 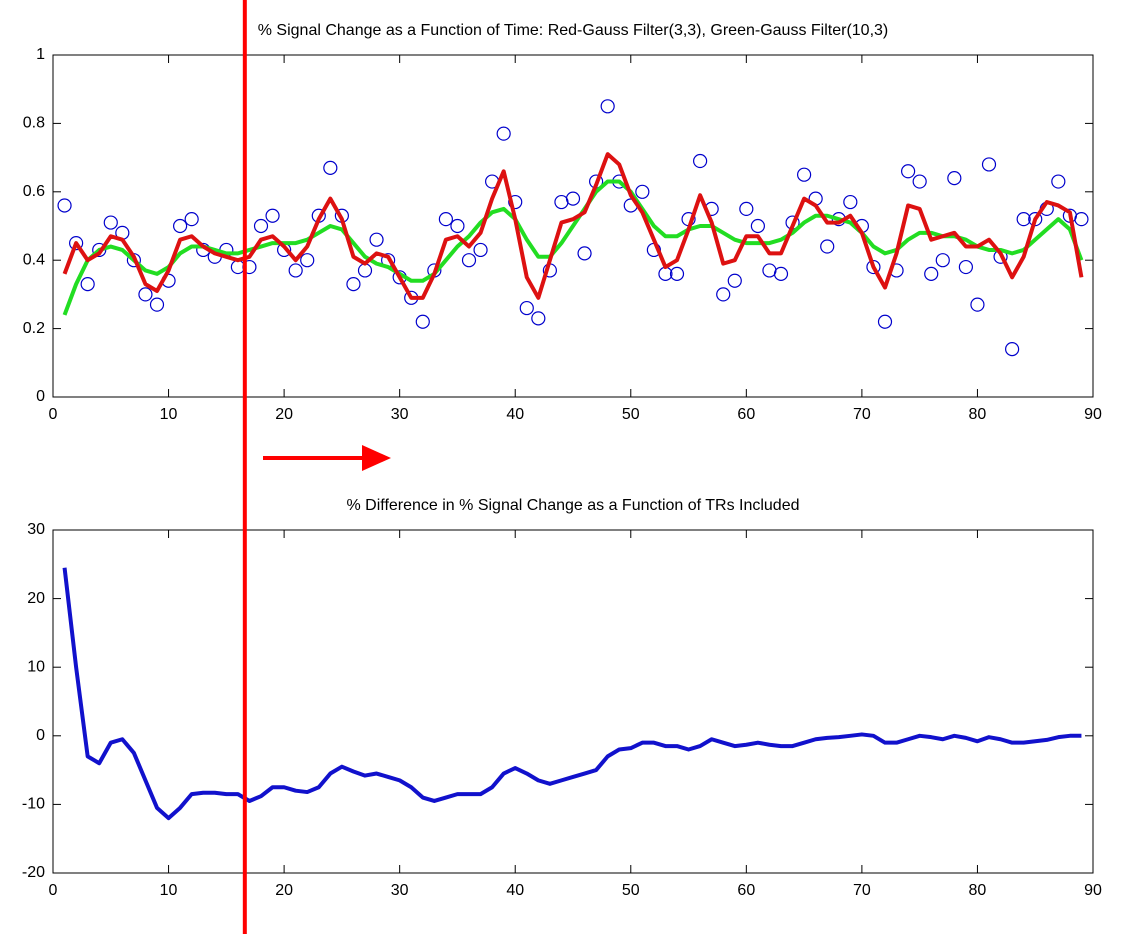 What do you see at coordinates (36, 666) in the screenshot?
I see `y-tick-label: 10` at bounding box center [36, 666].